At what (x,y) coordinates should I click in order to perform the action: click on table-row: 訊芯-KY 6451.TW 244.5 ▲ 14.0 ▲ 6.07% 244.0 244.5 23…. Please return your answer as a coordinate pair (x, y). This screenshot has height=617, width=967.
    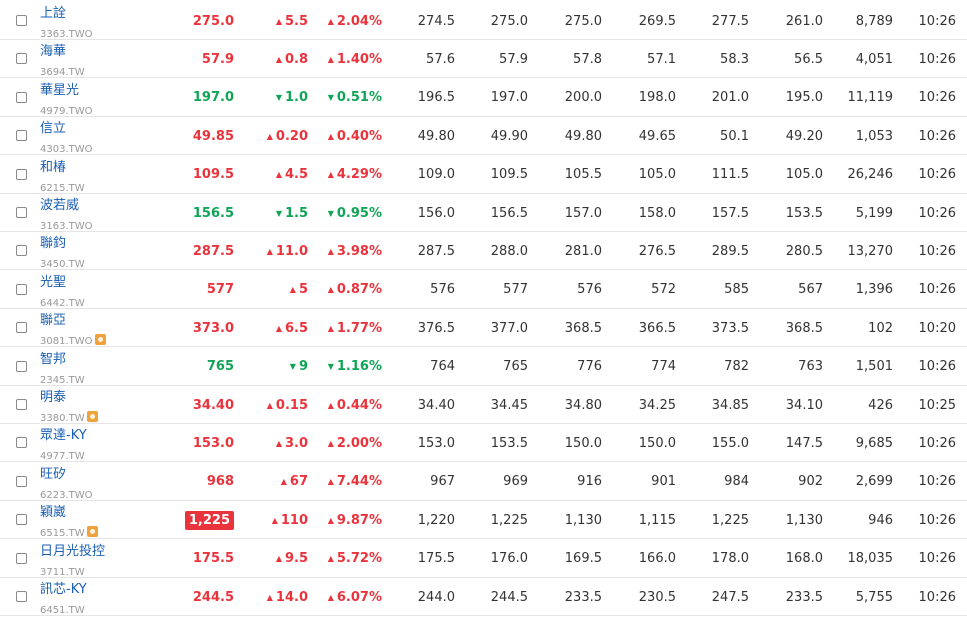
    Looking at the image, I should click on (483, 597).